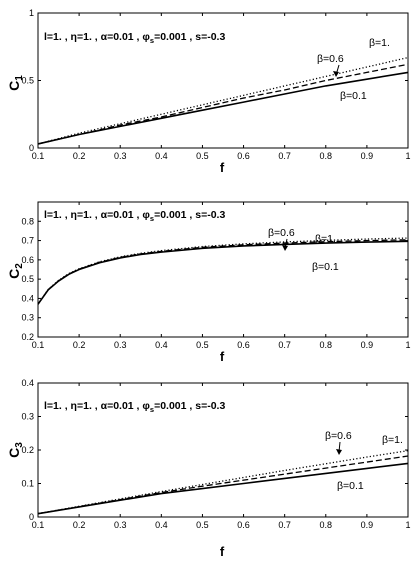  What do you see at coordinates (338, 436) in the screenshot?
I see `label-beta-0.6-c3: β=0.6` at bounding box center [338, 436].